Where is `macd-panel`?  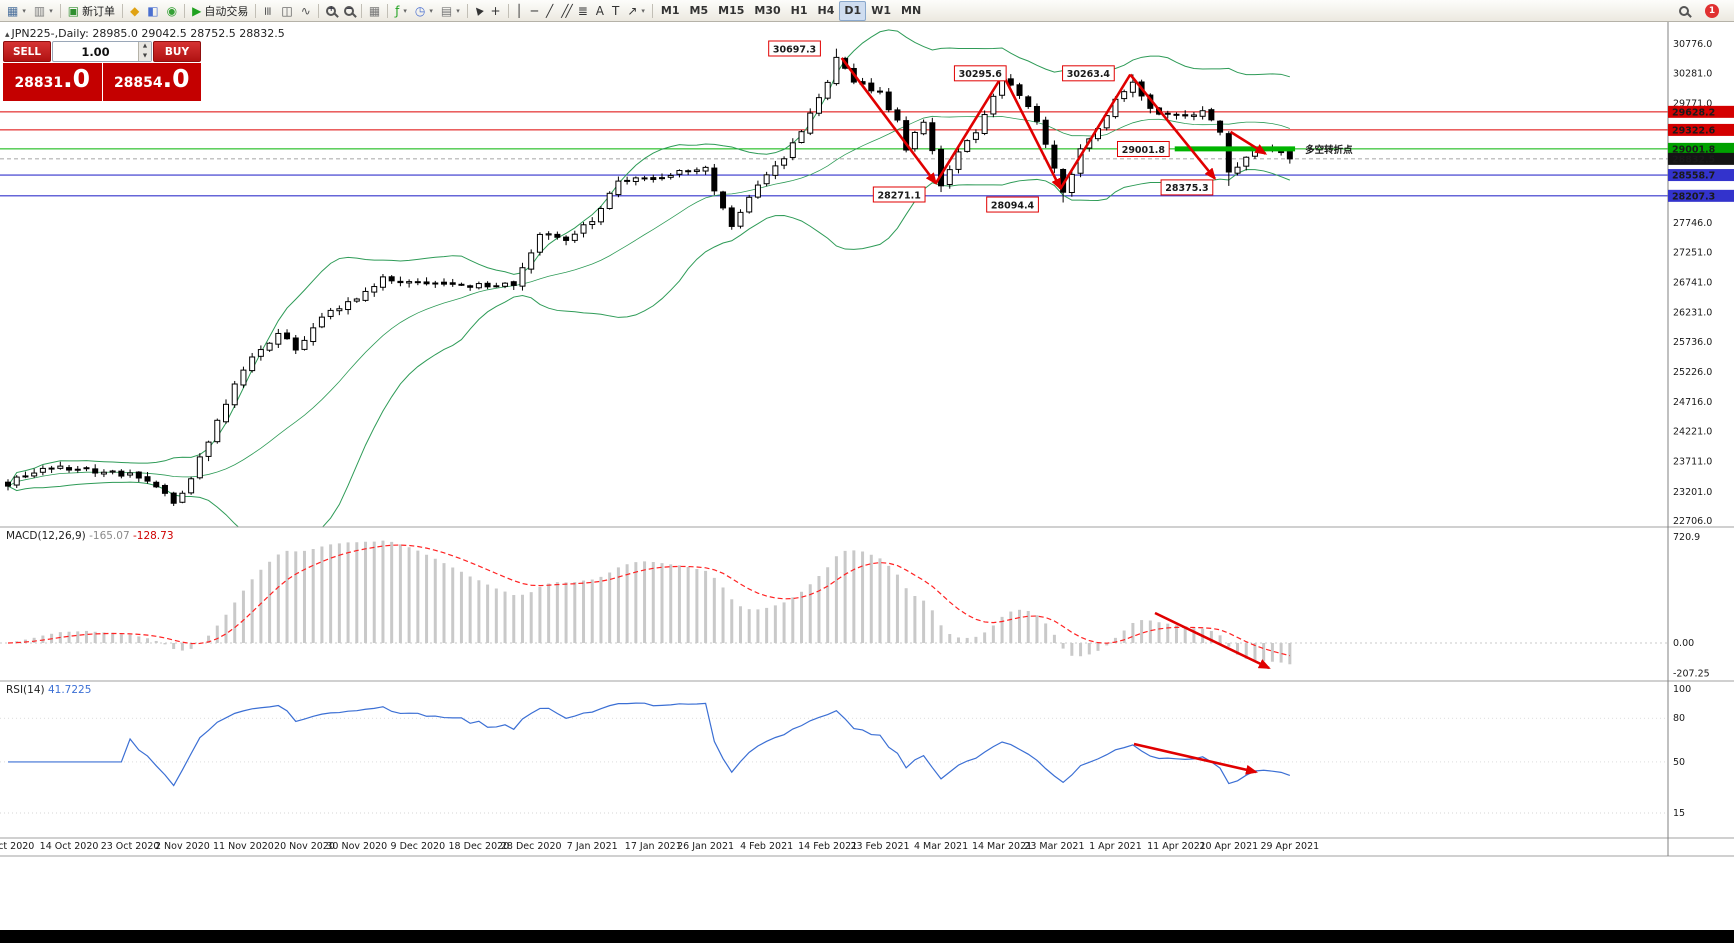
macd-panel is located at coordinates (834, 602).